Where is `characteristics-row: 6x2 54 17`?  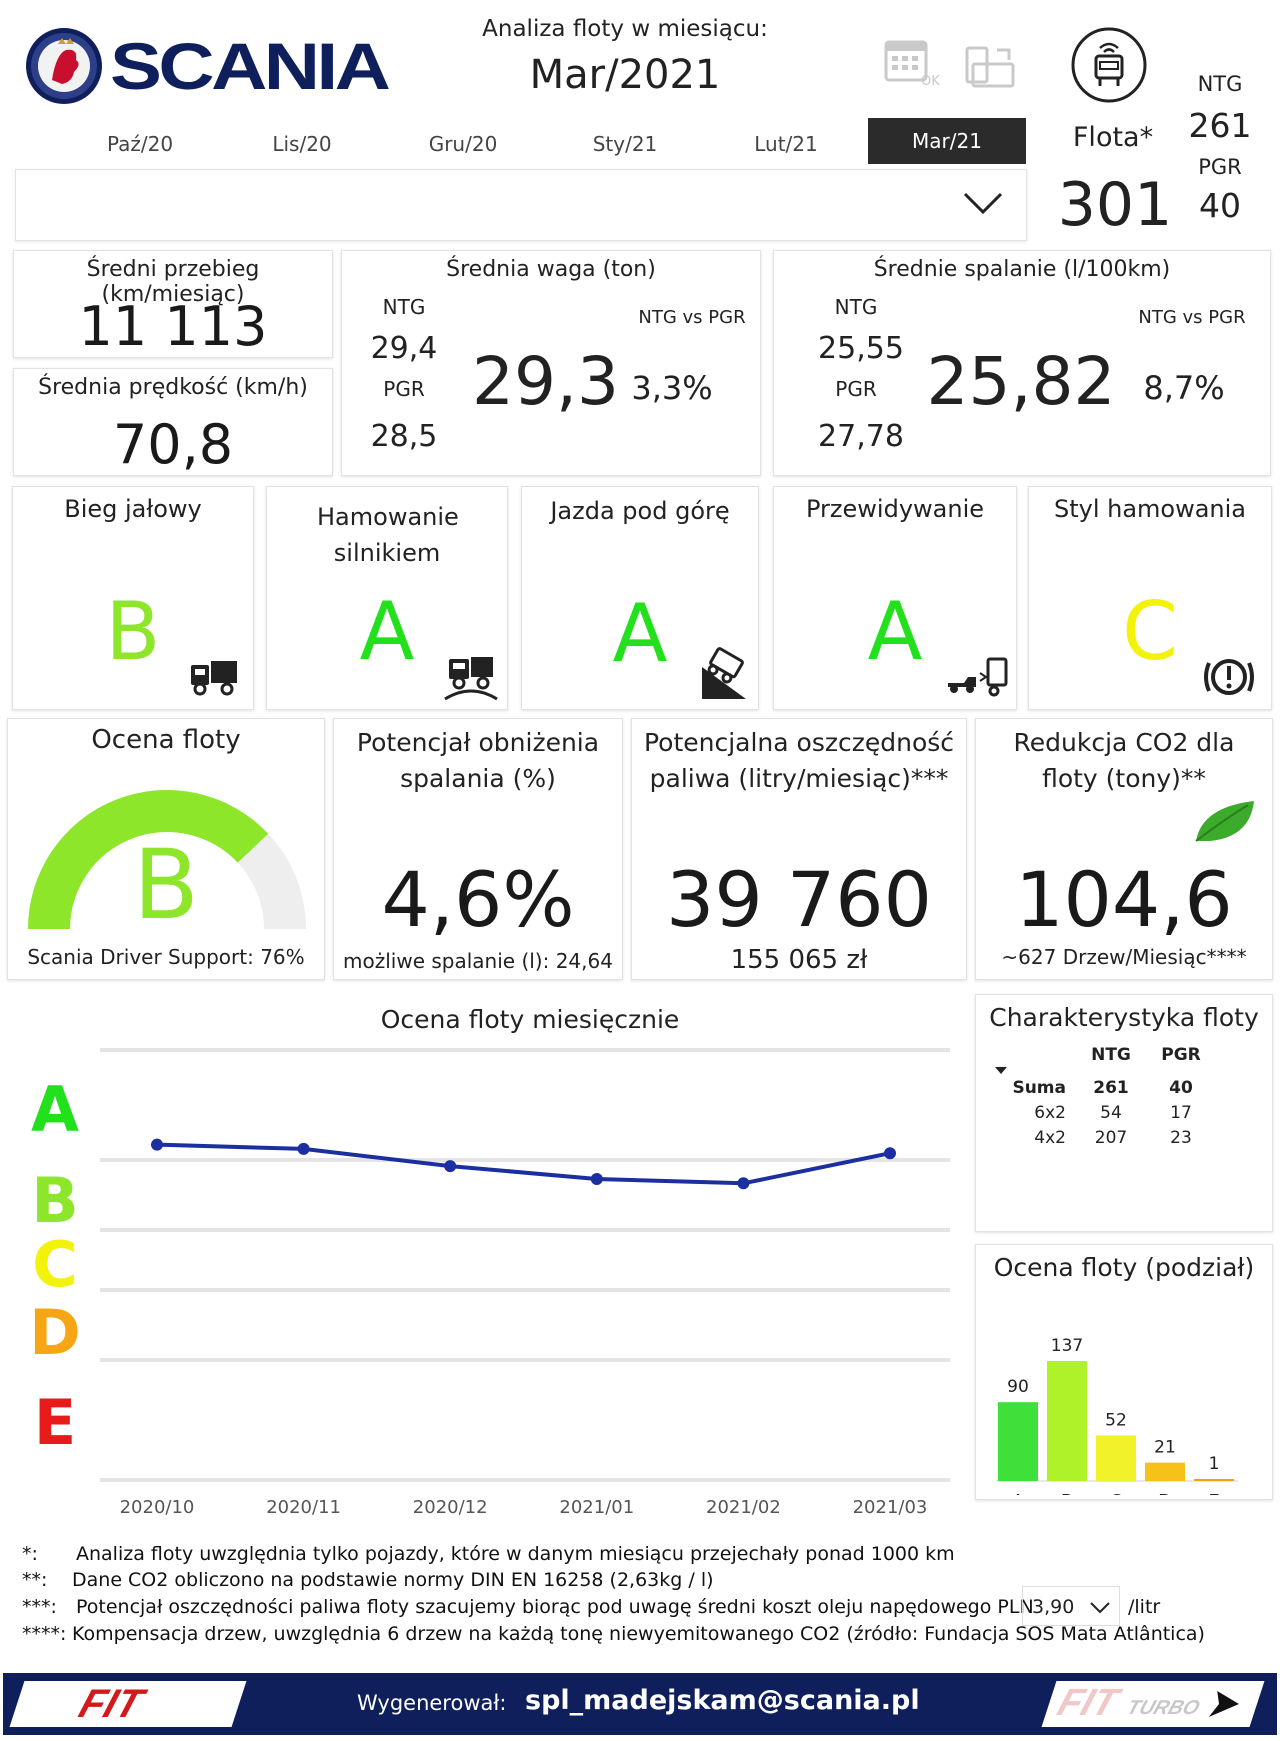
characteristics-row: 6x2 54 17 is located at coordinates (1126, 1115).